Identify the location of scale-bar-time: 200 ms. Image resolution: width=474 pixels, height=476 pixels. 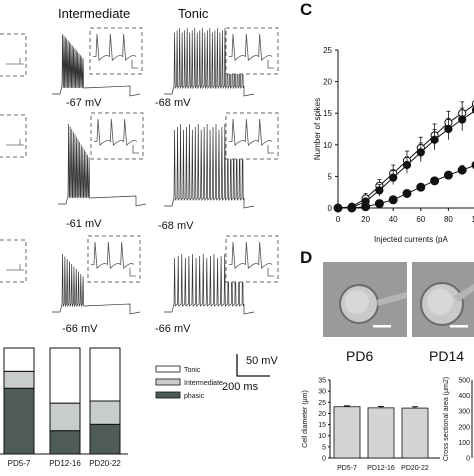
(240, 387).